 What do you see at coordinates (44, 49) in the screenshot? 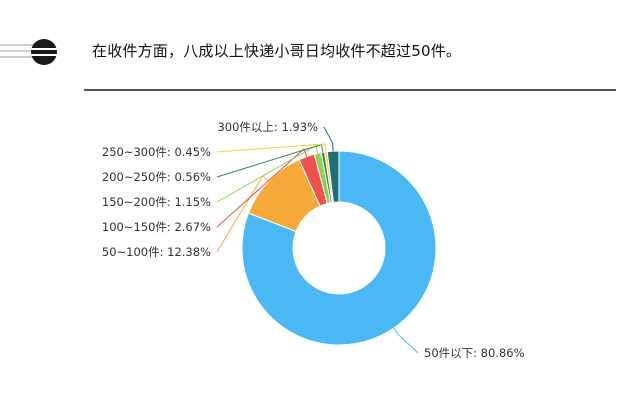
I see `bullet-bar-top` at bounding box center [44, 49].